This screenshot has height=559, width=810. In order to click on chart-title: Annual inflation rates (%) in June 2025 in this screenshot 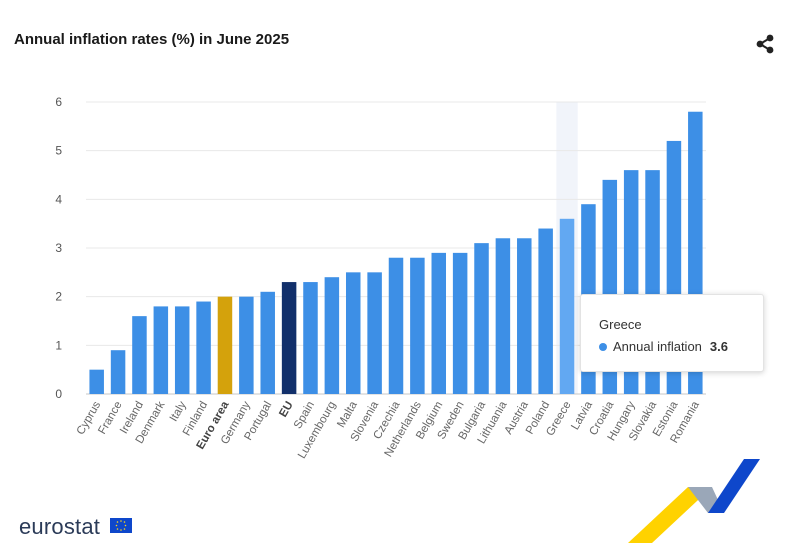, I will do `click(152, 39)`.